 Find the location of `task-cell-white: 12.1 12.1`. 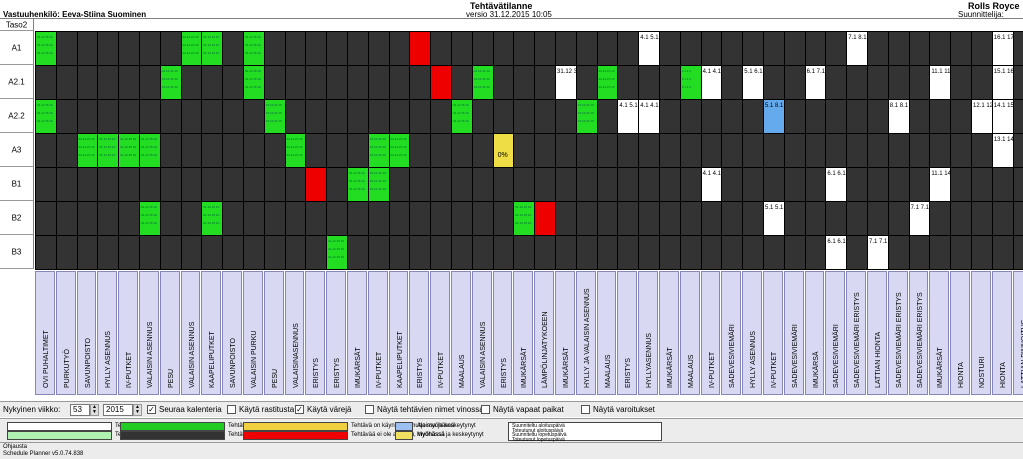

task-cell-white: 12.1 12.1 is located at coordinates (982, 116).